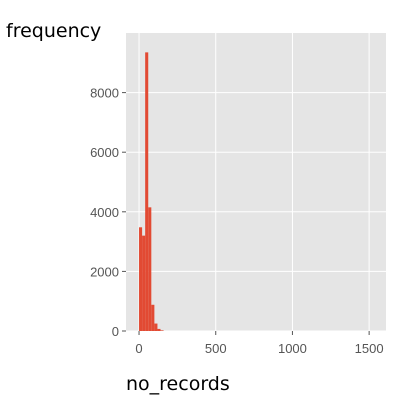  Describe the element at coordinates (138, 348) in the screenshot. I see `x-tick-label: 0` at that location.